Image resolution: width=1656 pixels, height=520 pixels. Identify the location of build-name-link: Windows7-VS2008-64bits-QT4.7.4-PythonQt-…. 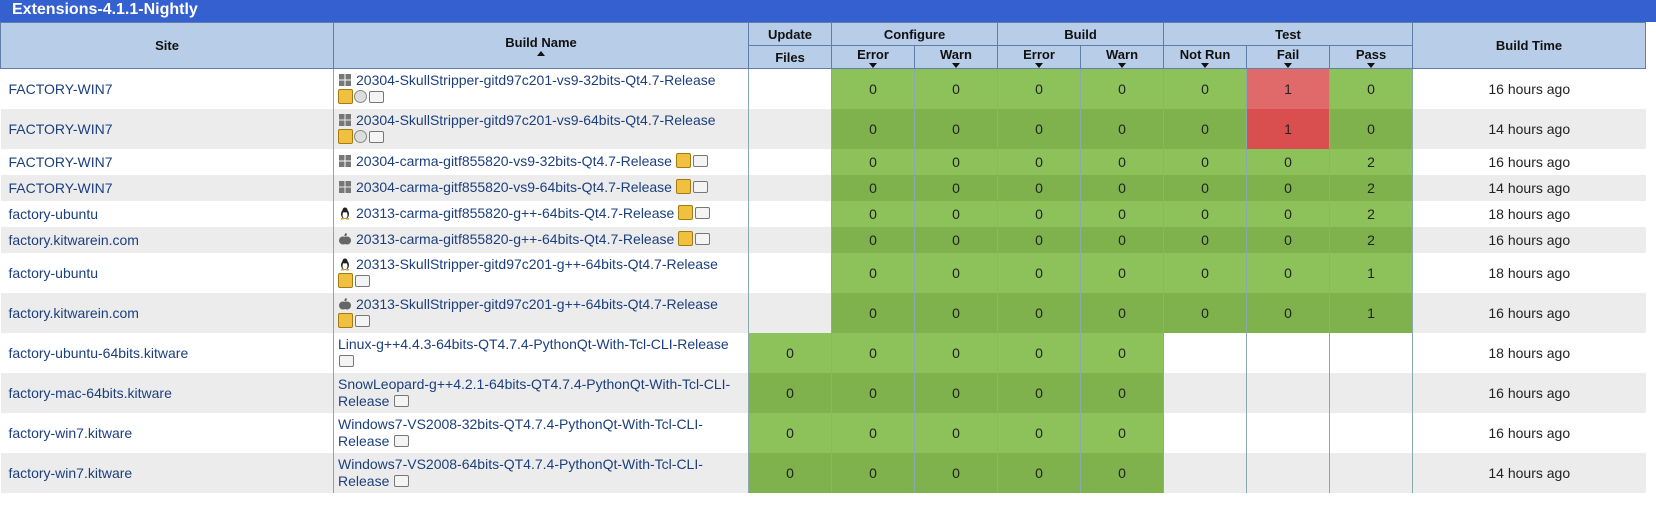
(520, 472).